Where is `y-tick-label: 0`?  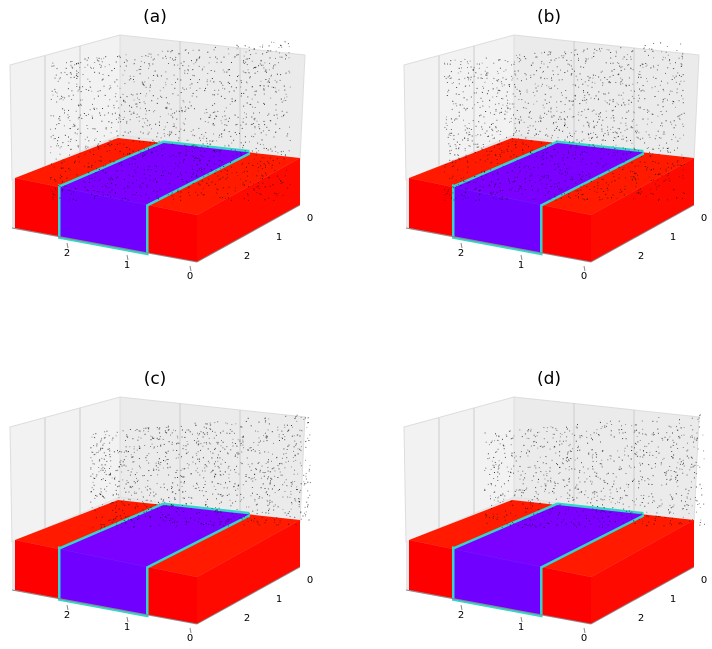
y-tick-label: 0 is located at coordinates (310, 580).